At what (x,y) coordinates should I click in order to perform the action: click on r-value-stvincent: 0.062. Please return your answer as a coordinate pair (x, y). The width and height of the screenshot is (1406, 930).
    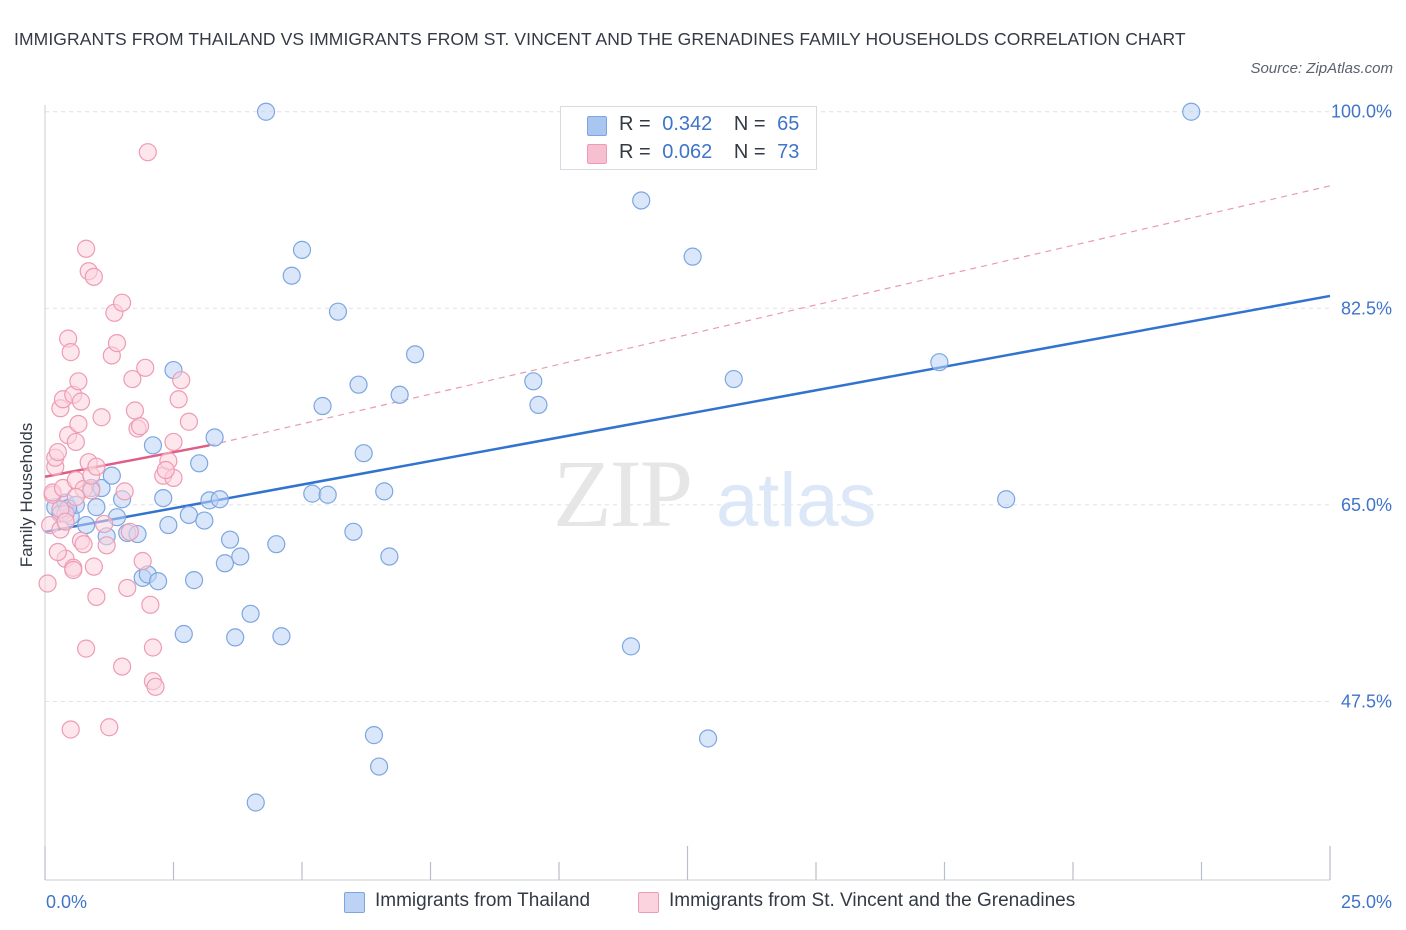
    Looking at the image, I should click on (687, 152).